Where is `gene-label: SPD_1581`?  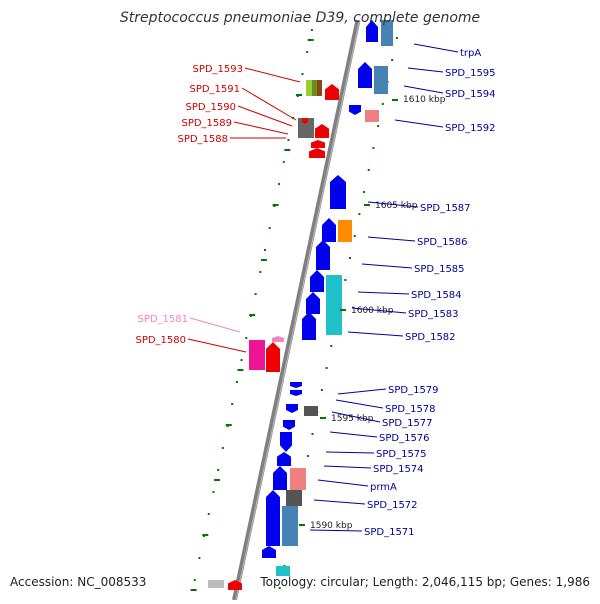
gene-label: SPD_1581 is located at coordinates (162, 319).